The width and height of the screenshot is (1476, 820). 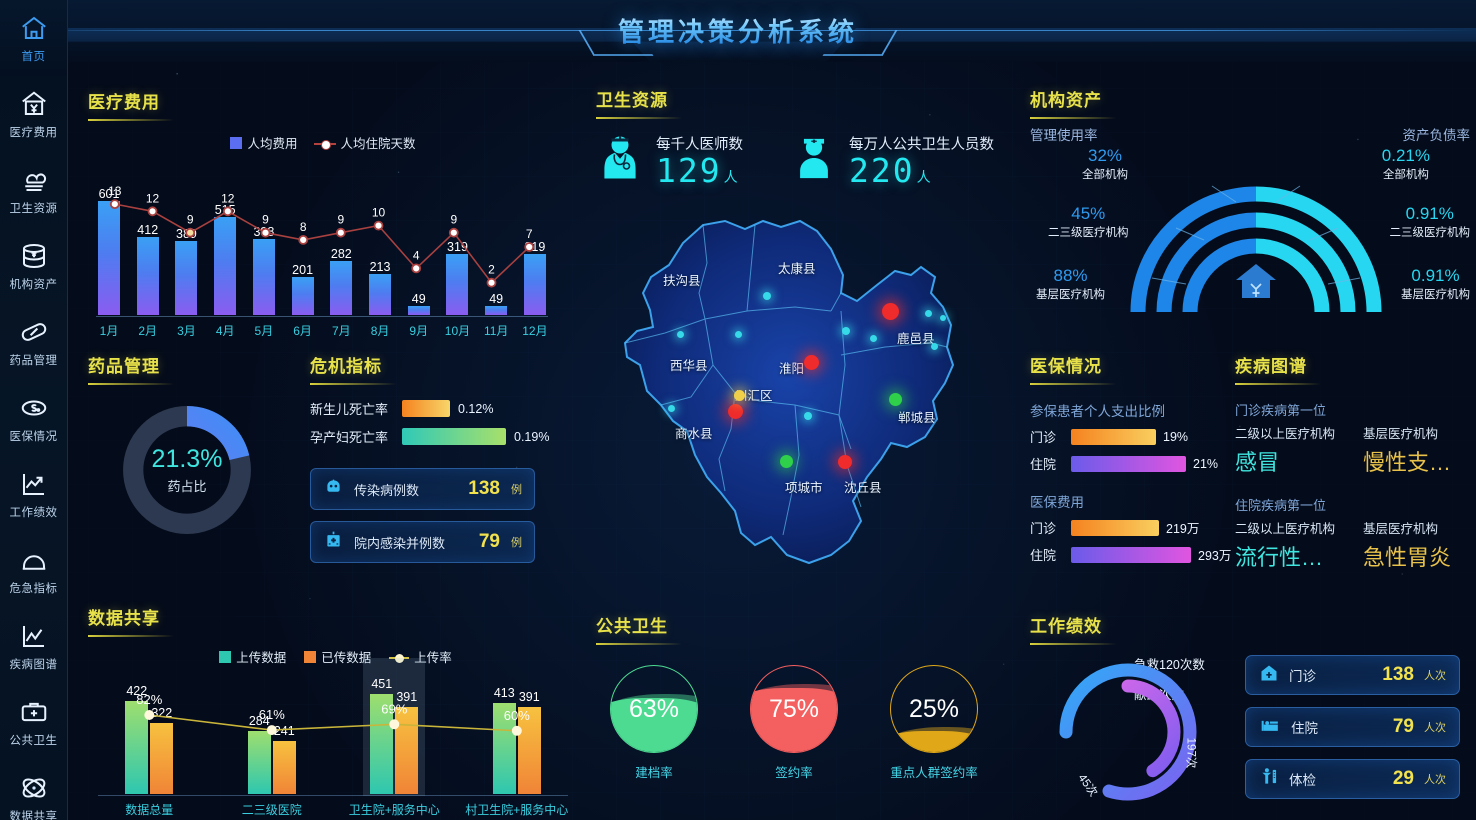 What do you see at coordinates (33, 790) in the screenshot?
I see `sidebar-item-data-share: 数据共享` at bounding box center [33, 790].